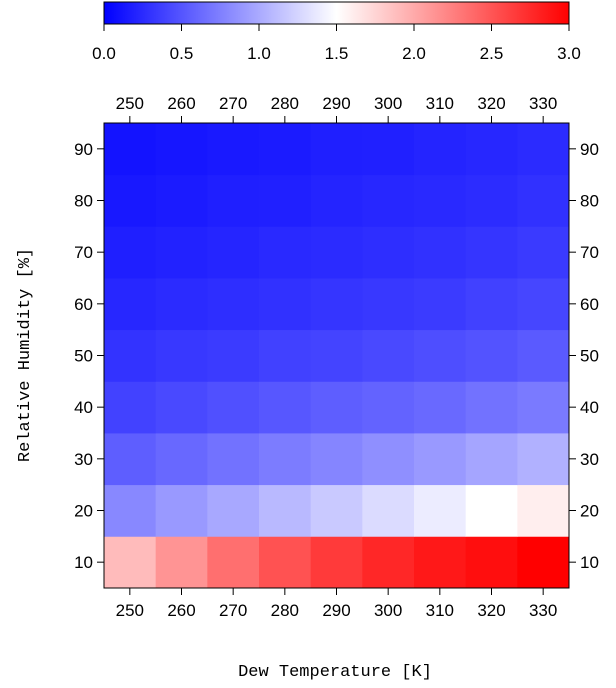 Image resolution: width=616 pixels, height=688 pixels. I want to click on colorbar-tick-label: 0.0, so click(104, 53).